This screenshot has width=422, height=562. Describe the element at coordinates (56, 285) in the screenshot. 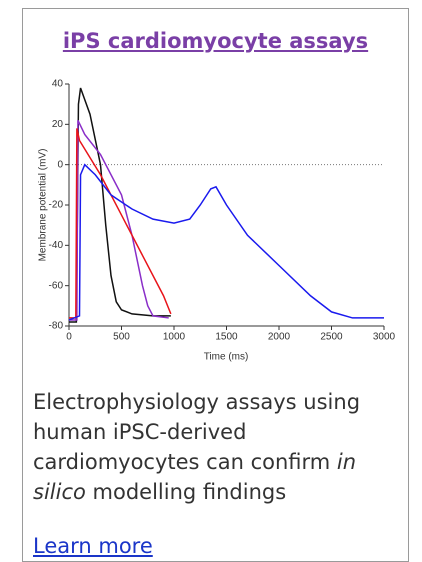

I see `y-tick-label: -60` at that location.